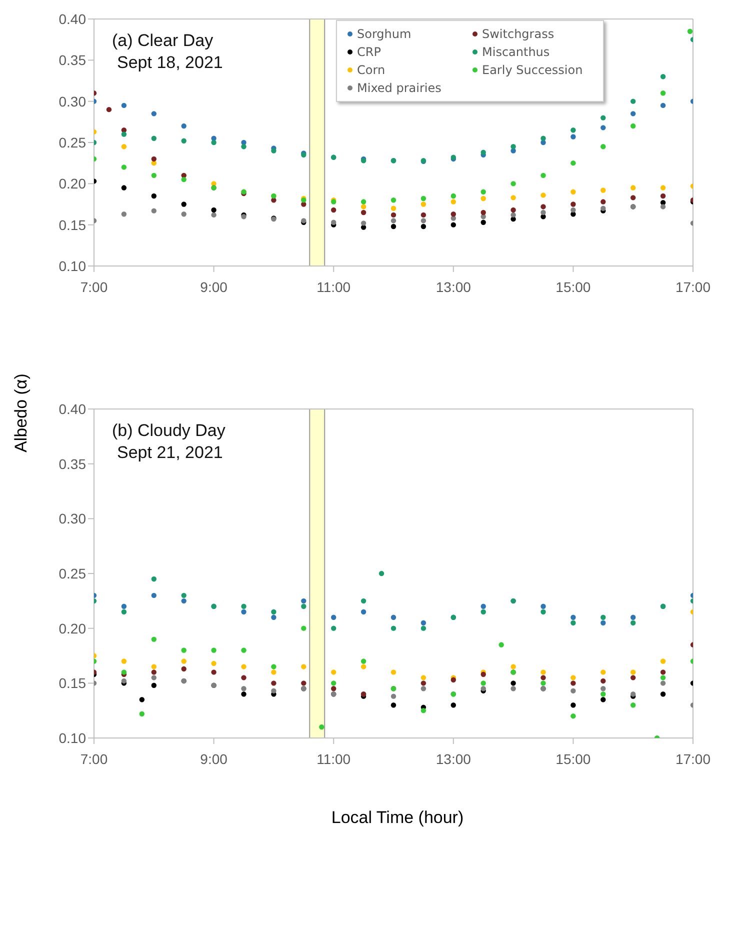 The height and width of the screenshot is (938, 729). I want to click on text: Sept 18, 2021, so click(169, 63).